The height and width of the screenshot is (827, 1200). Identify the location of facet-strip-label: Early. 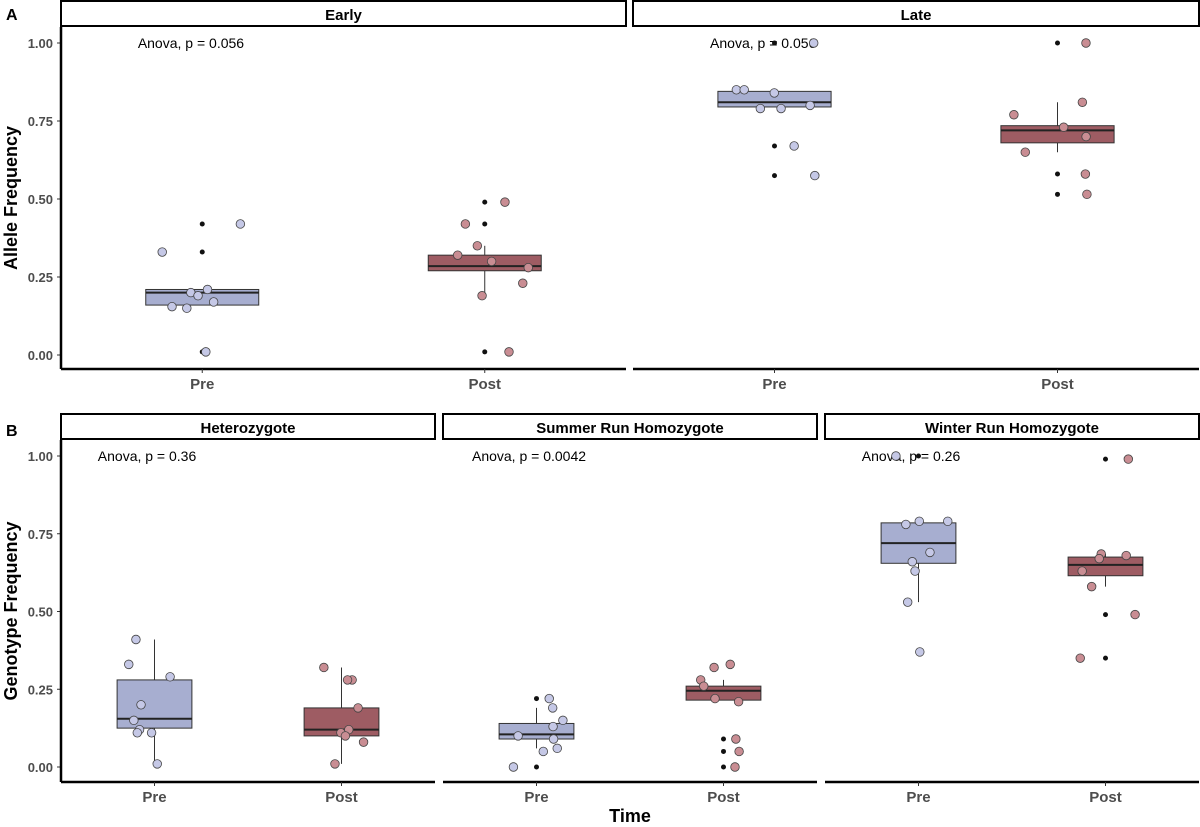
(343, 15).